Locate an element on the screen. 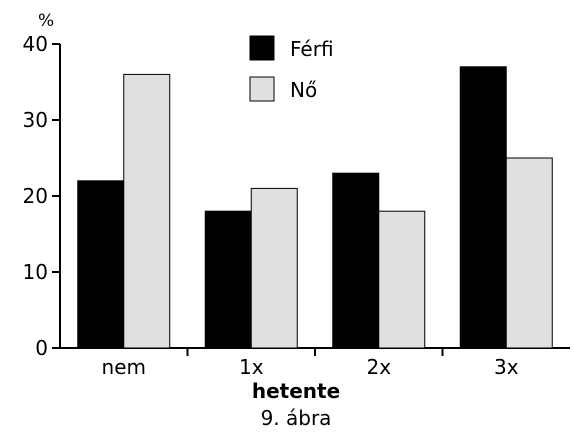 This screenshot has width=575, height=433. y-tick-label-10: 10 is located at coordinates (35, 272).